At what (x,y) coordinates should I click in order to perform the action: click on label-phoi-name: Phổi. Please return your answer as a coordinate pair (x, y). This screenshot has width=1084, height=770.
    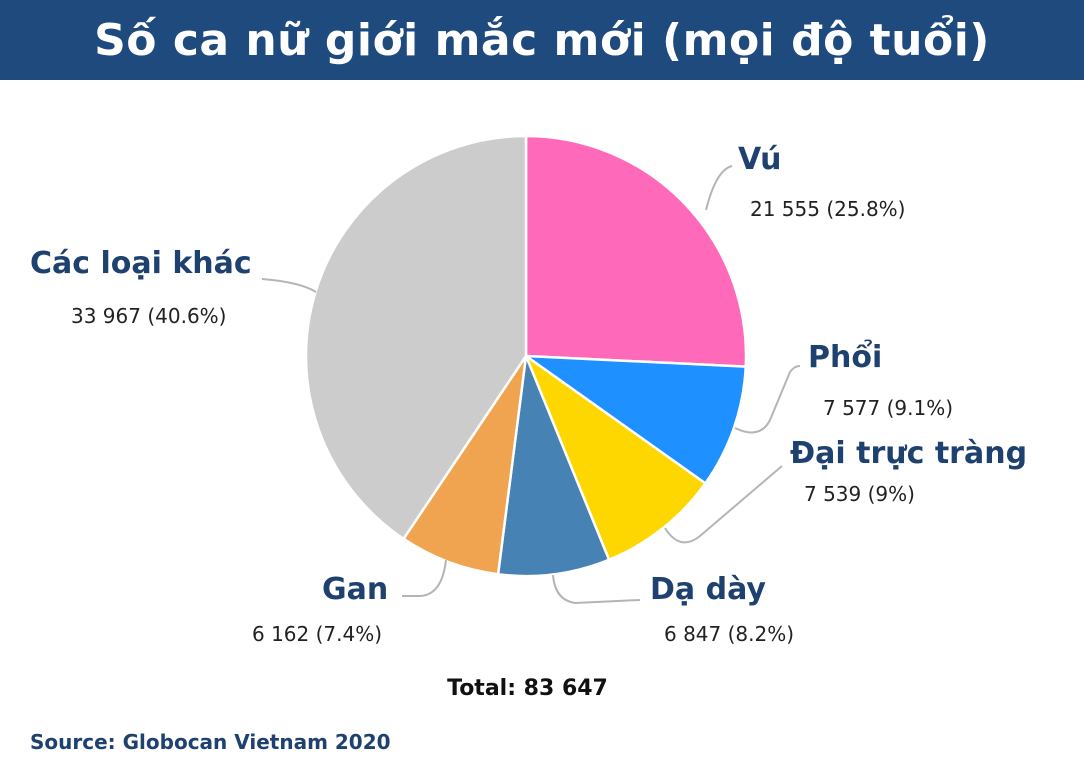
    Looking at the image, I should click on (845, 357).